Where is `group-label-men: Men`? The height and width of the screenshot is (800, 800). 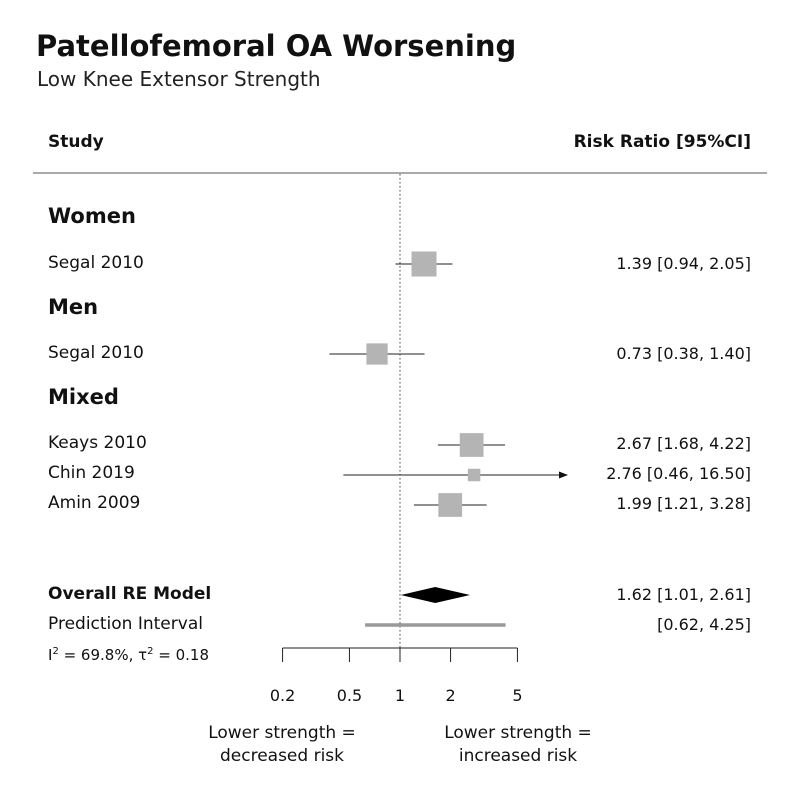 group-label-men: Men is located at coordinates (73, 307).